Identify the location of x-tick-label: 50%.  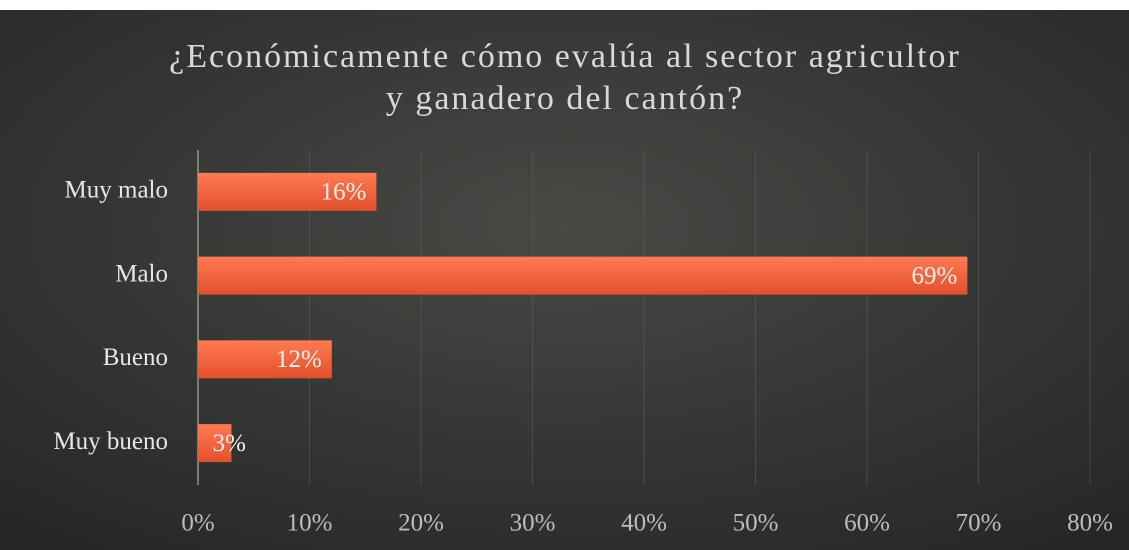
(756, 523).